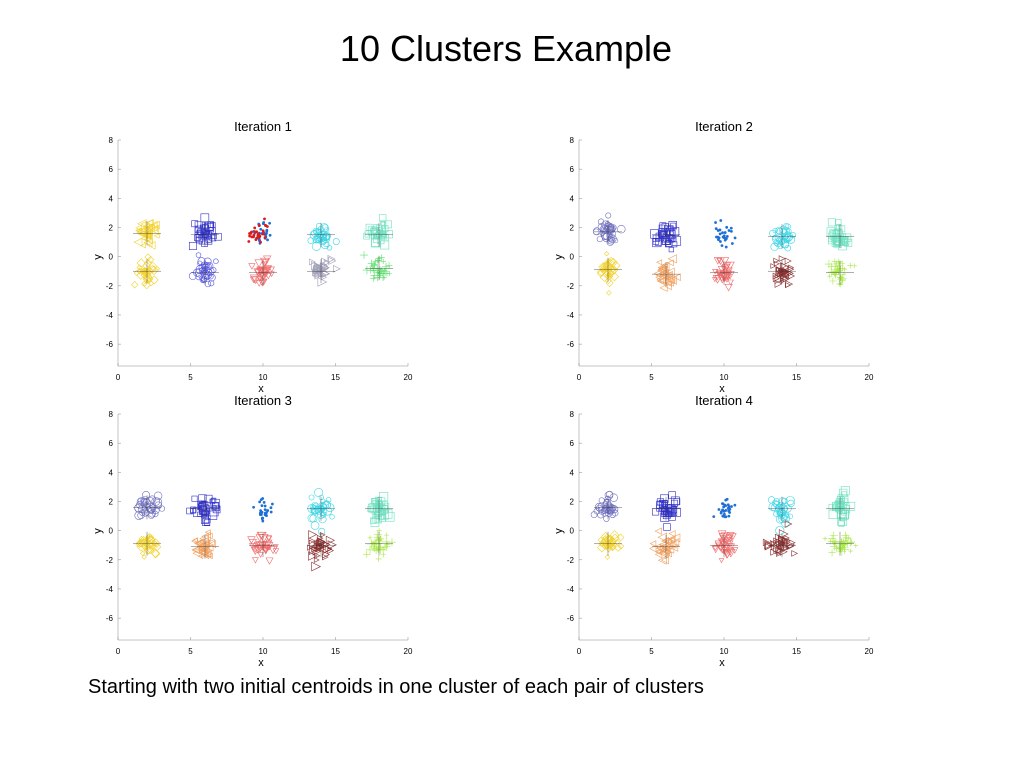  I want to click on x-tick-label: 0, so click(579, 377).